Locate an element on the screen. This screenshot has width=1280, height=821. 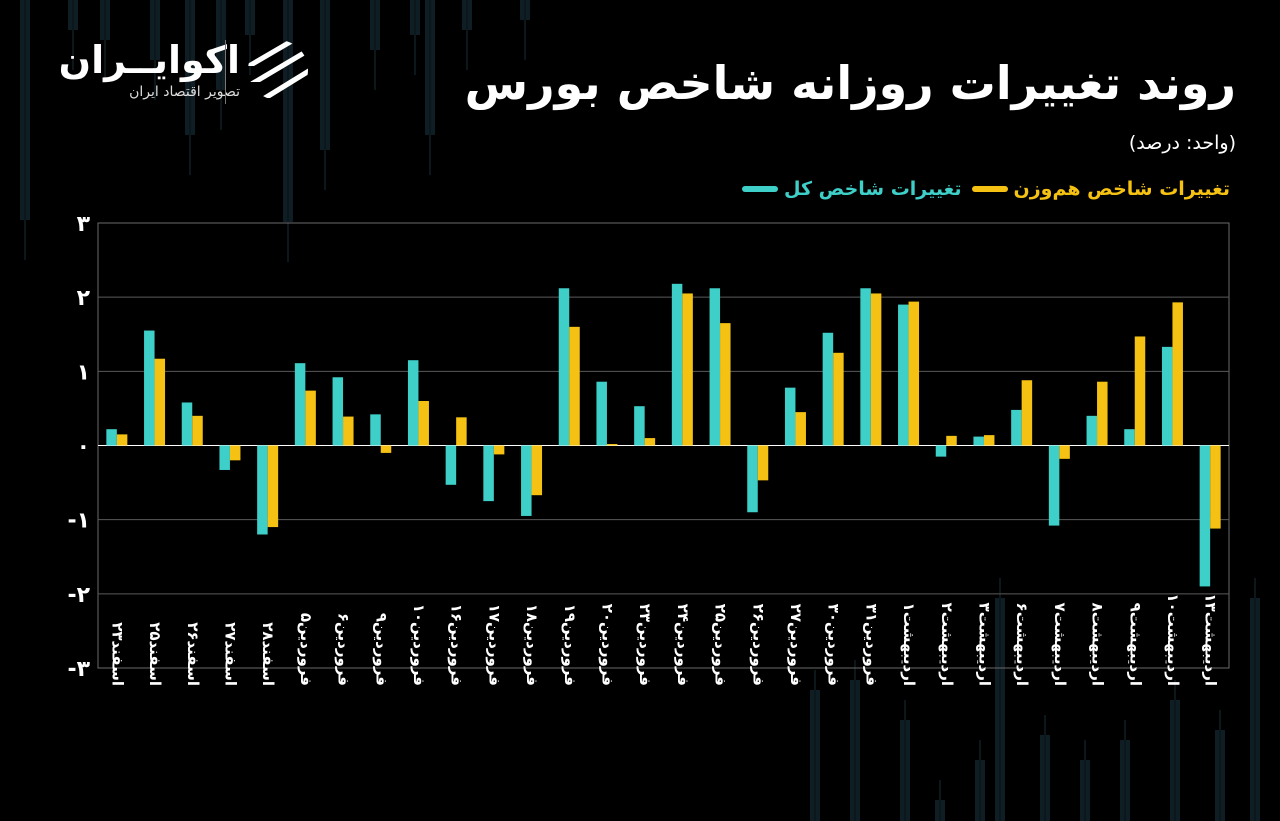
legend-label-total: تغییرات شاخص کل is located at coordinates (873, 189).